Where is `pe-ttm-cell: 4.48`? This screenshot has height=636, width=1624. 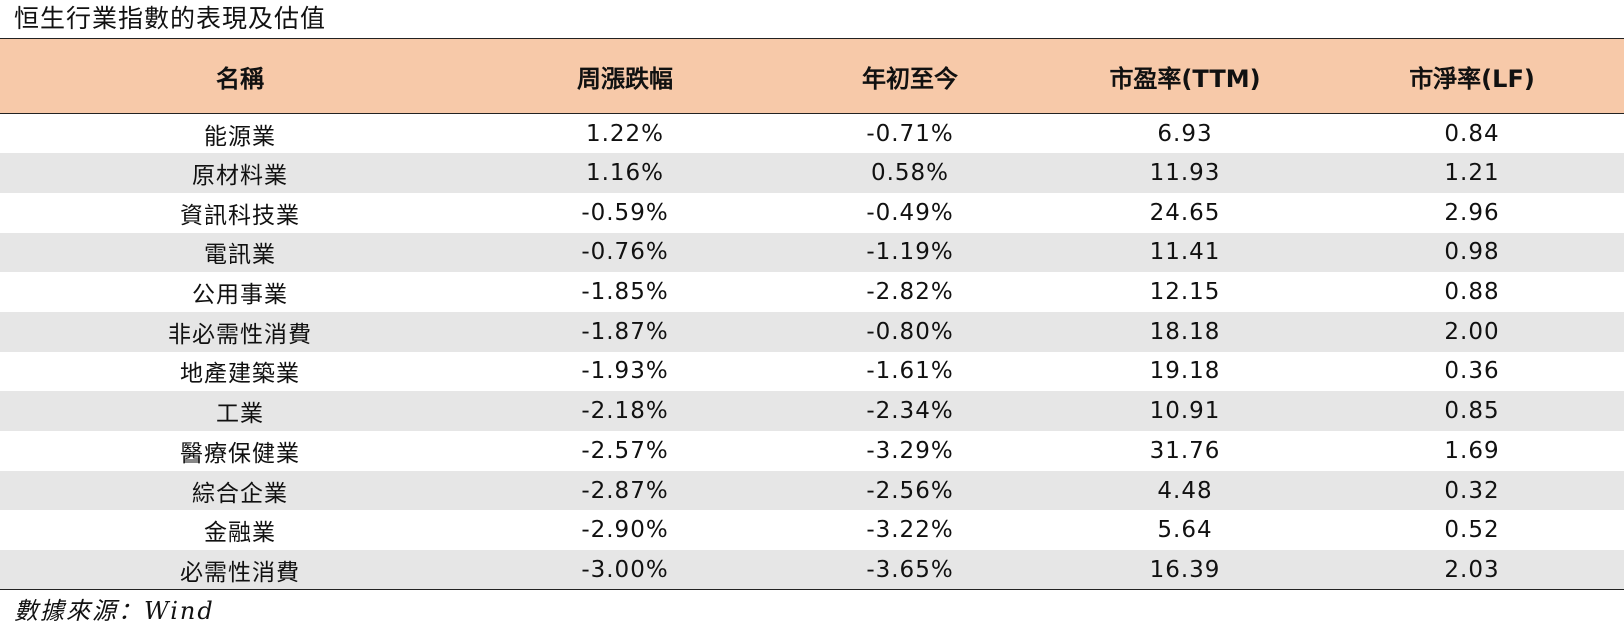 pe-ttm-cell: 4.48 is located at coordinates (1185, 490).